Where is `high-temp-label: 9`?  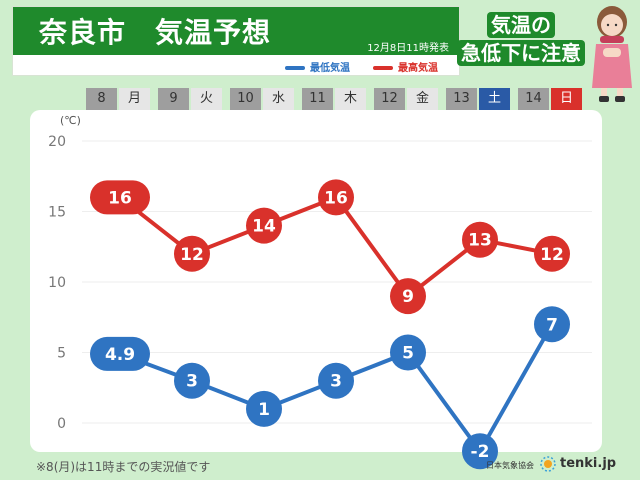
high-temp-label: 9 is located at coordinates (408, 297).